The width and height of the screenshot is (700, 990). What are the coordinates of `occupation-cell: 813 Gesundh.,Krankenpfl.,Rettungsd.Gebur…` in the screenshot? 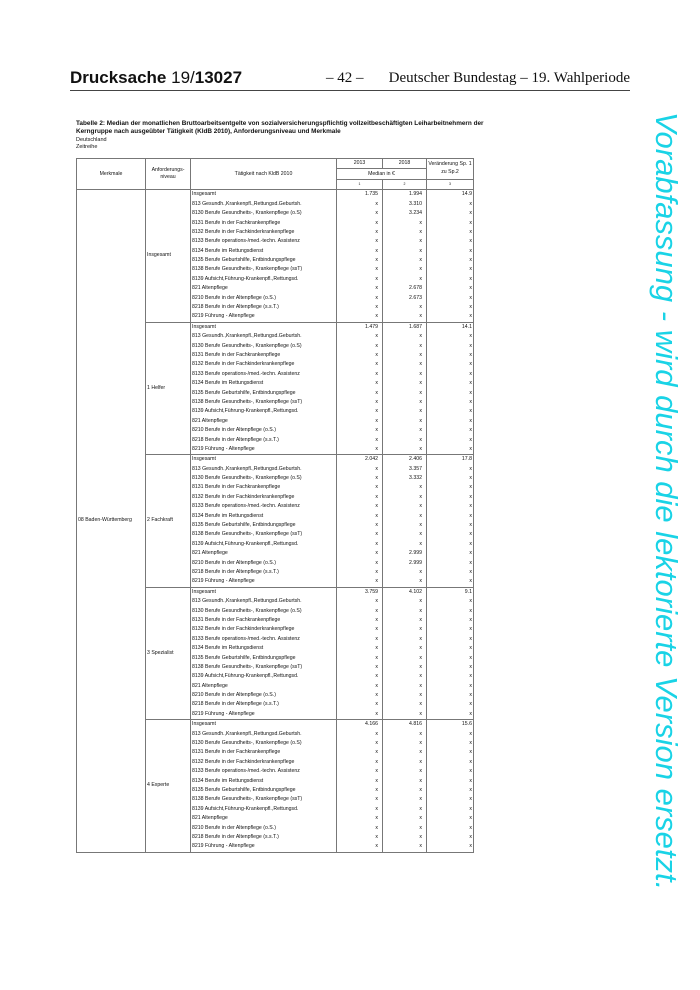 It's located at (263, 601).